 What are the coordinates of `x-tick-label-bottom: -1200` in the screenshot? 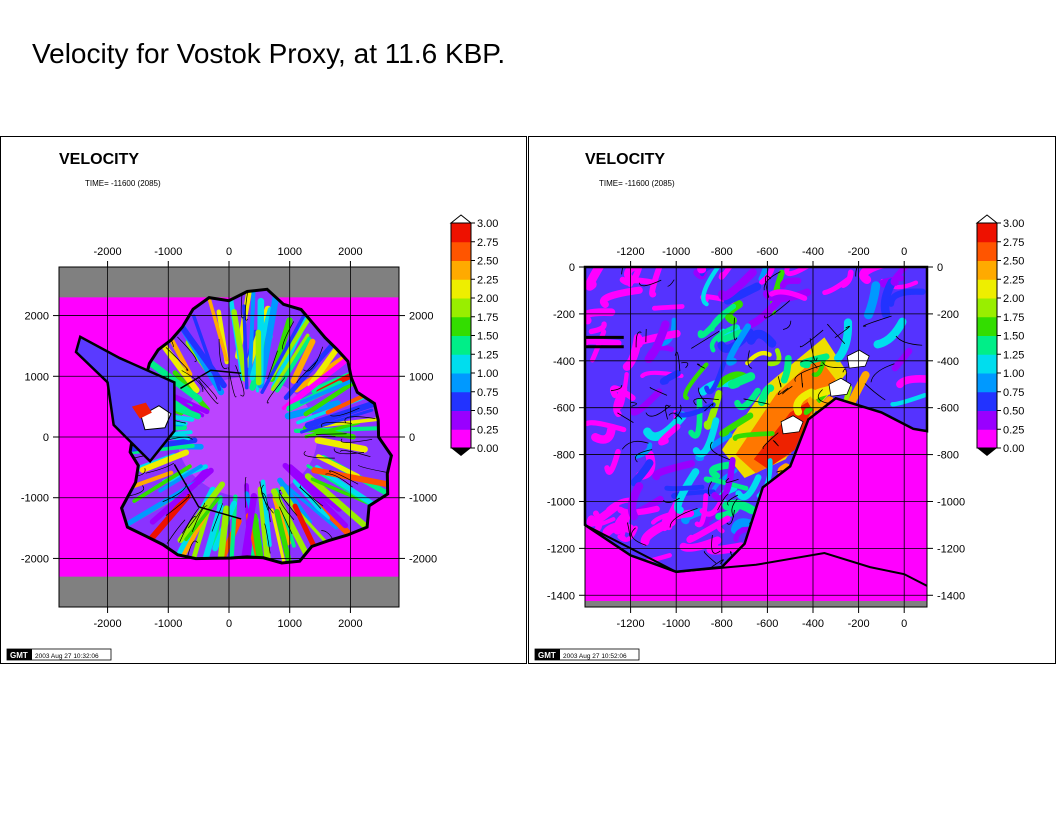 It's located at (631, 624).